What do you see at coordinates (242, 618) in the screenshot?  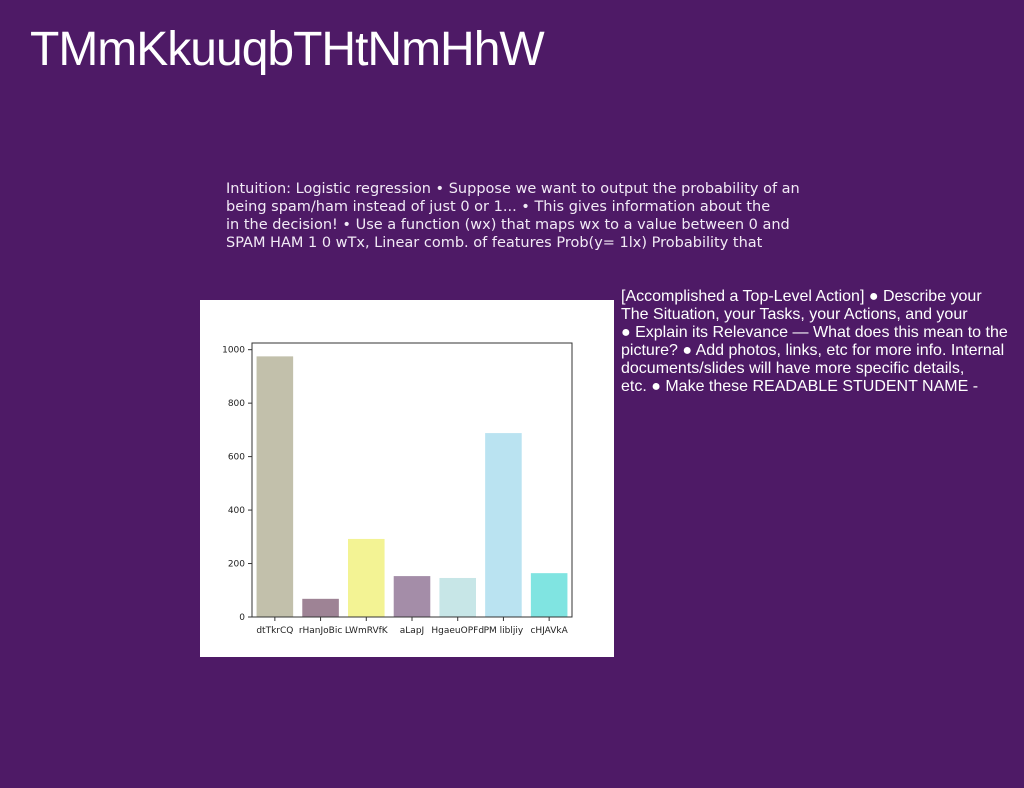 I see `y-tick-label: 0` at bounding box center [242, 618].